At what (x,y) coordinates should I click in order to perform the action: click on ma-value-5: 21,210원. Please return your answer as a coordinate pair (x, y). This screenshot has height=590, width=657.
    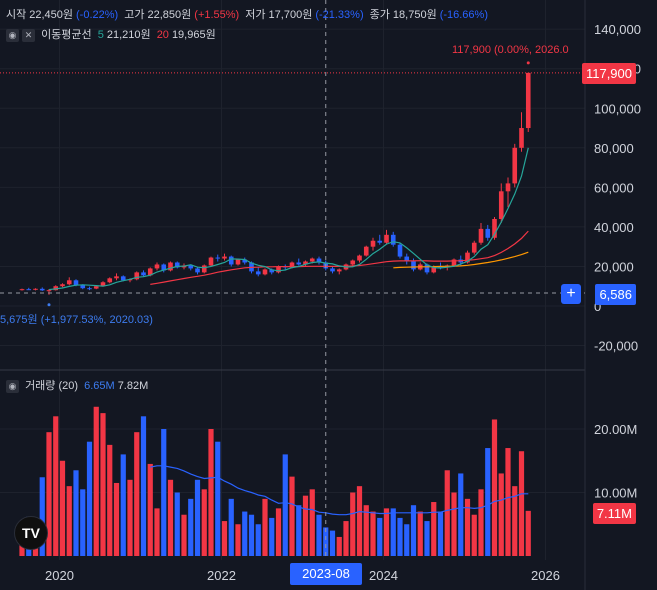
    Looking at the image, I should click on (128, 35).